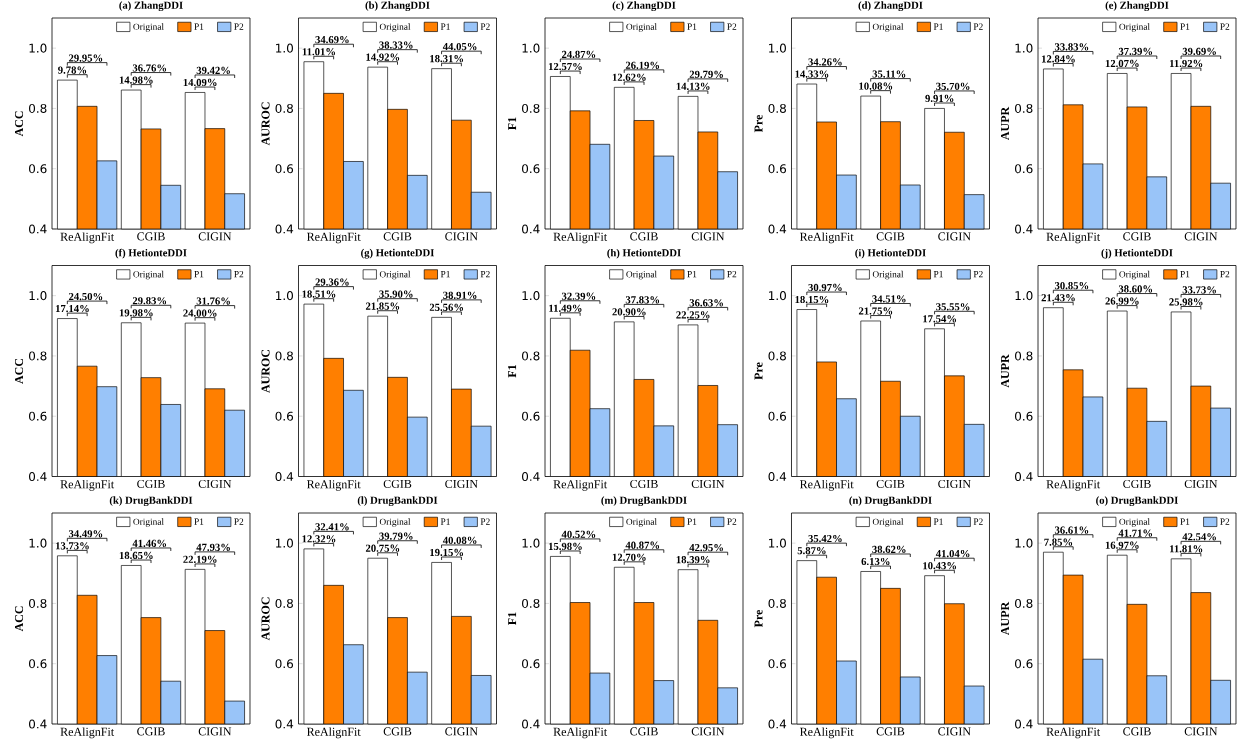 The width and height of the screenshot is (1247, 741). Describe the element at coordinates (200, 313) in the screenshot. I see `annotation: 24.00%` at that location.